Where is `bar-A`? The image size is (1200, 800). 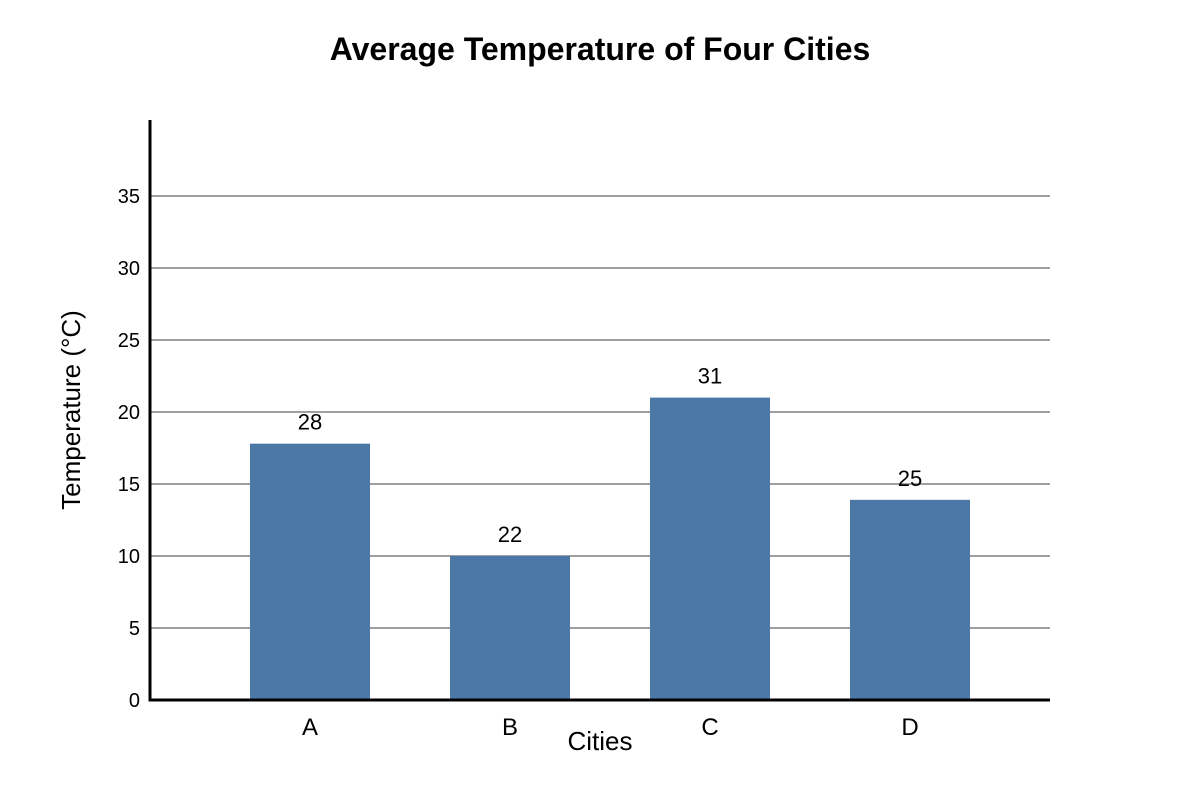
bar-A is located at coordinates (310, 571).